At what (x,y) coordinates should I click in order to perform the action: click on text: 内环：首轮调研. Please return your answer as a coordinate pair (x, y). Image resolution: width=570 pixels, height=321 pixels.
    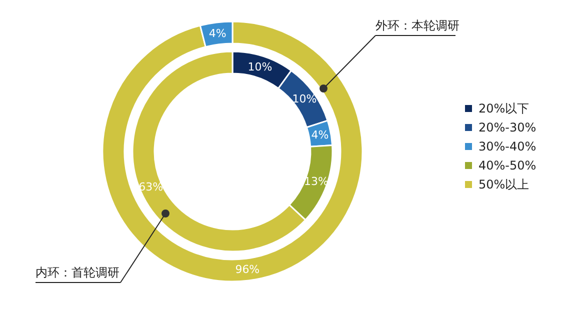
    Looking at the image, I should click on (78, 273).